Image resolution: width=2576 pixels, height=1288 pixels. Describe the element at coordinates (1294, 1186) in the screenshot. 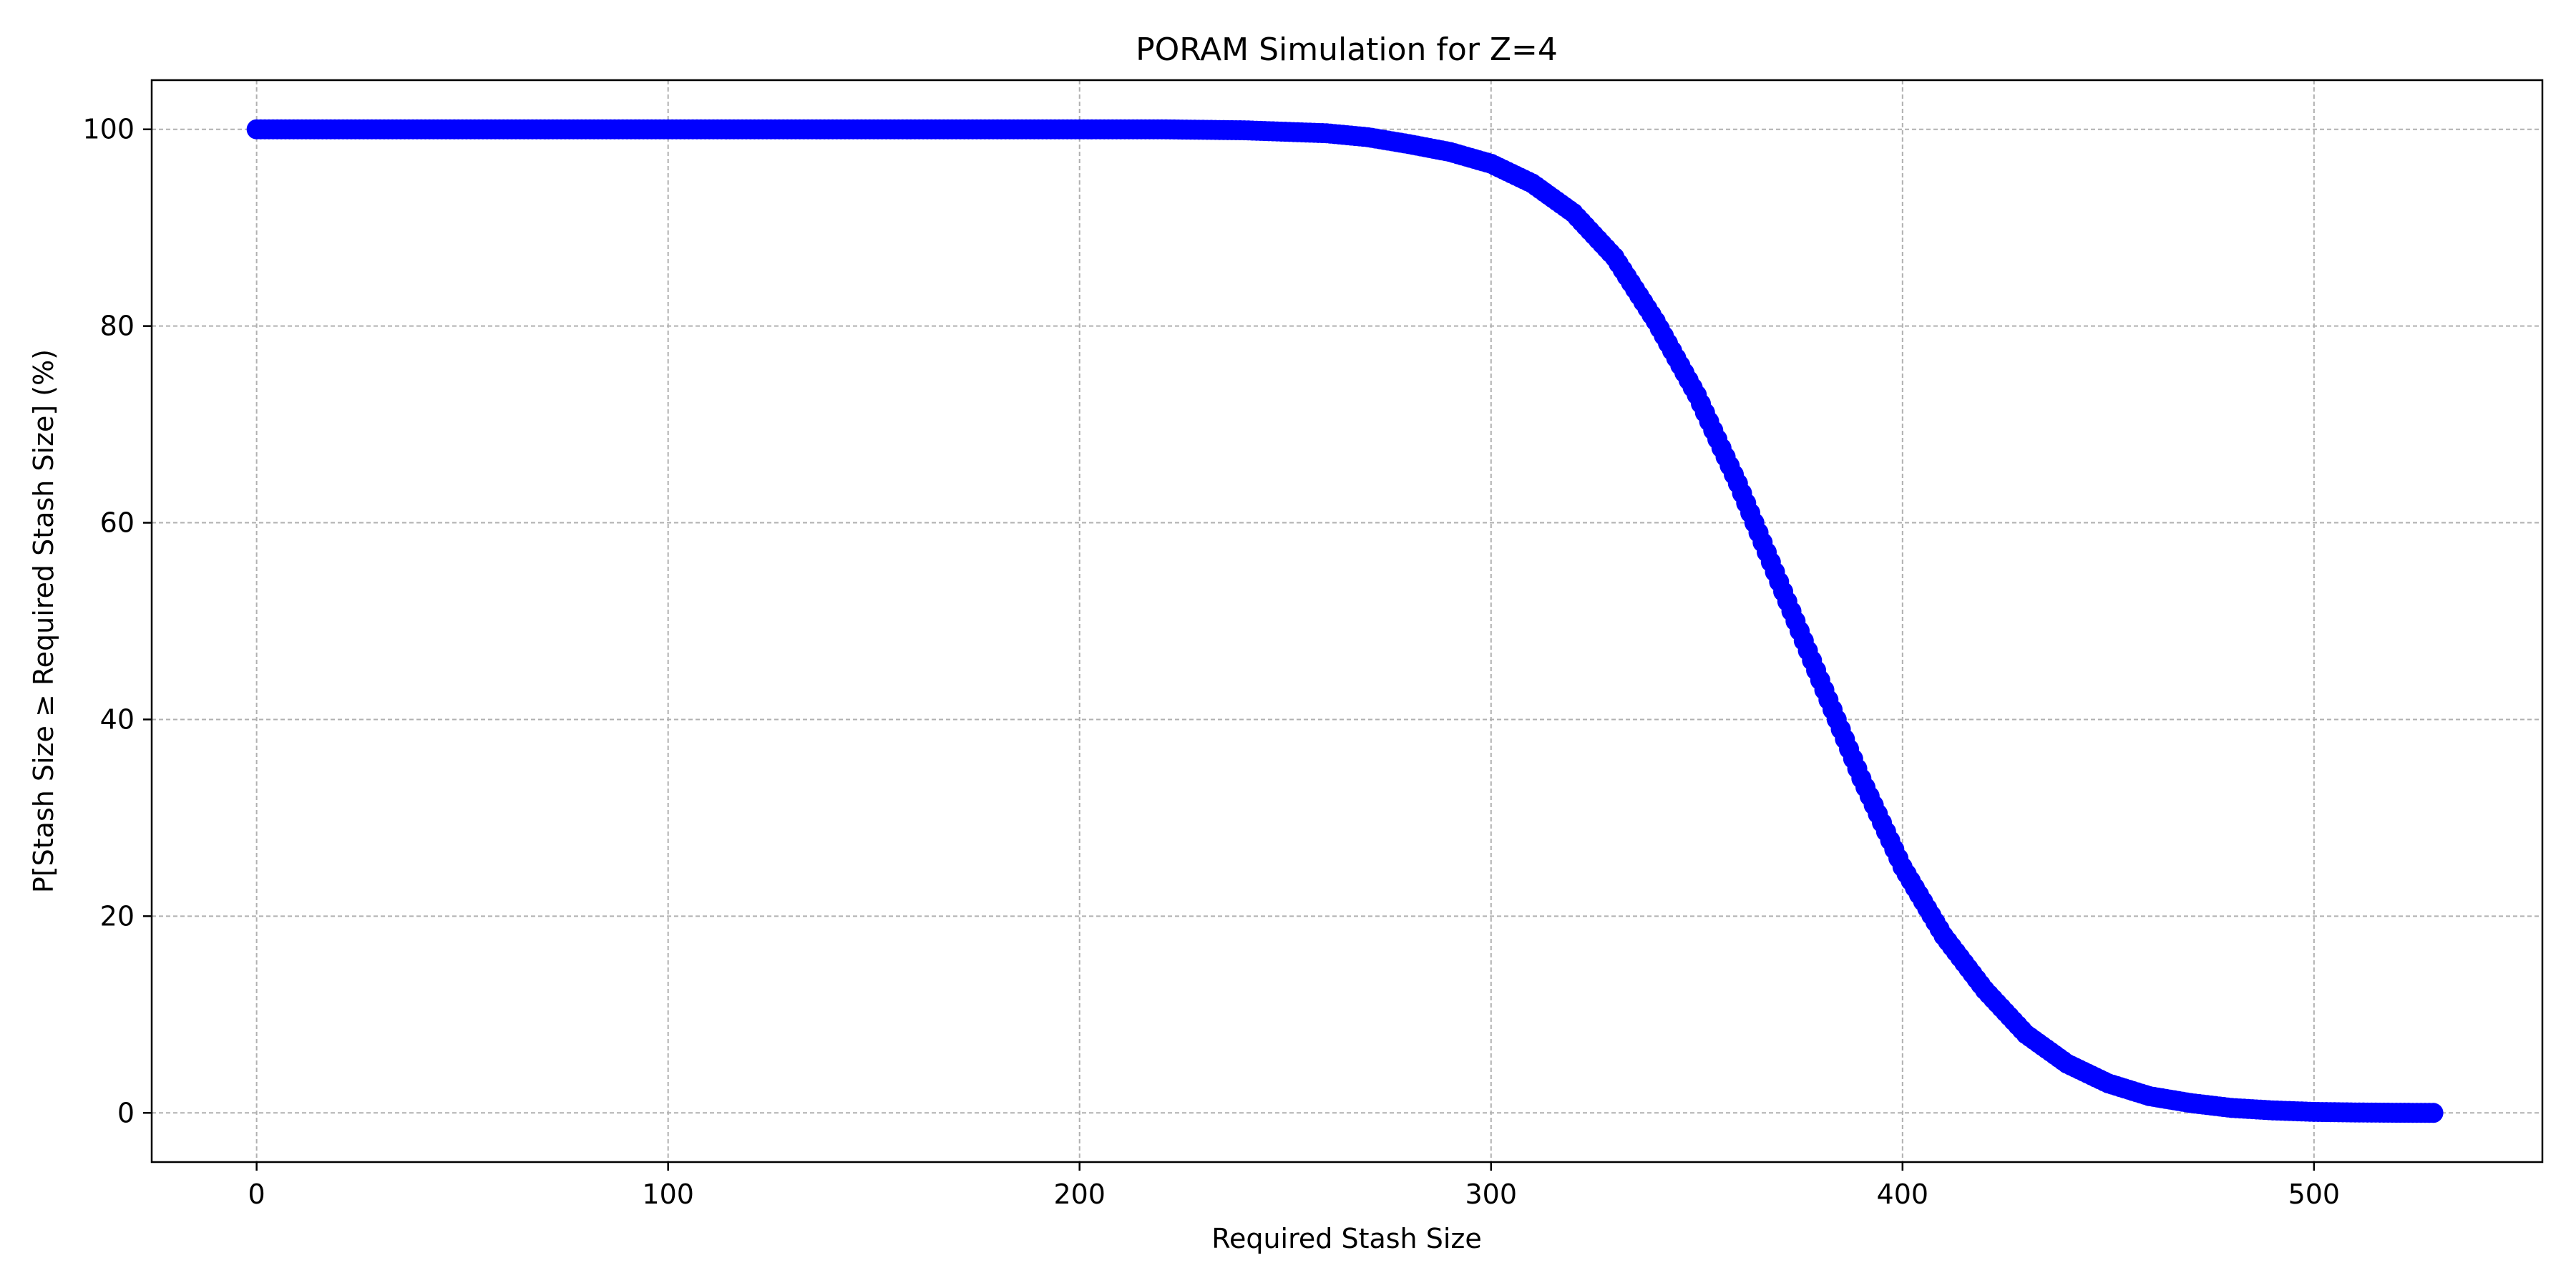

I see `x-axis: 0 100 200 300 400 500` at that location.